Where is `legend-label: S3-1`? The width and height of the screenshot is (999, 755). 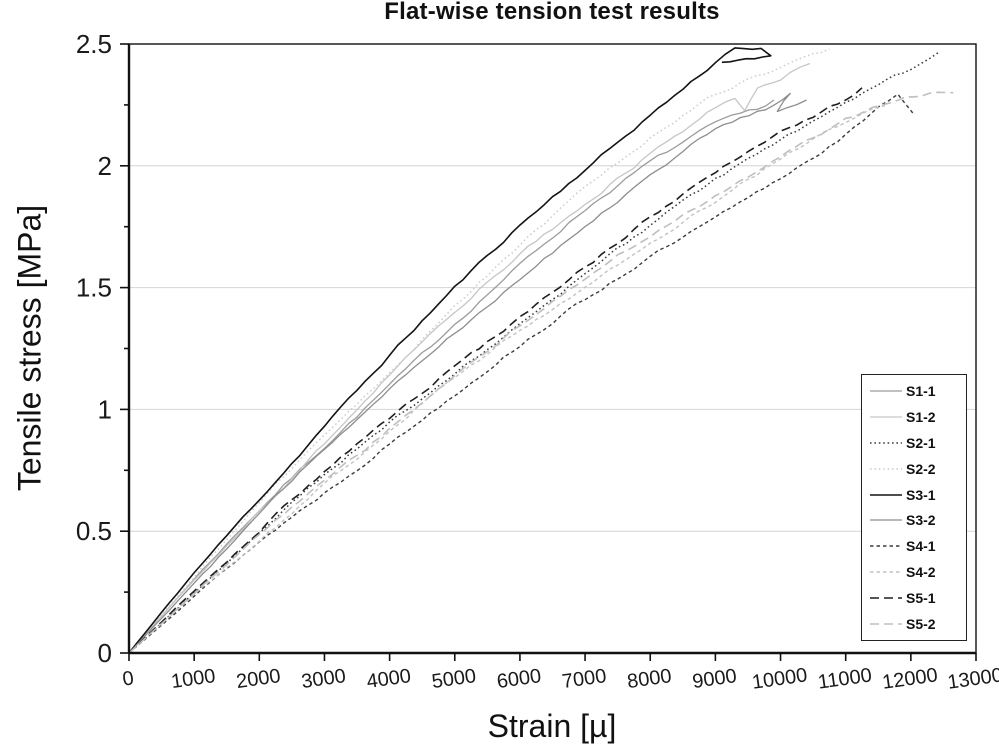
legend-label: S3-1 is located at coordinates (921, 494).